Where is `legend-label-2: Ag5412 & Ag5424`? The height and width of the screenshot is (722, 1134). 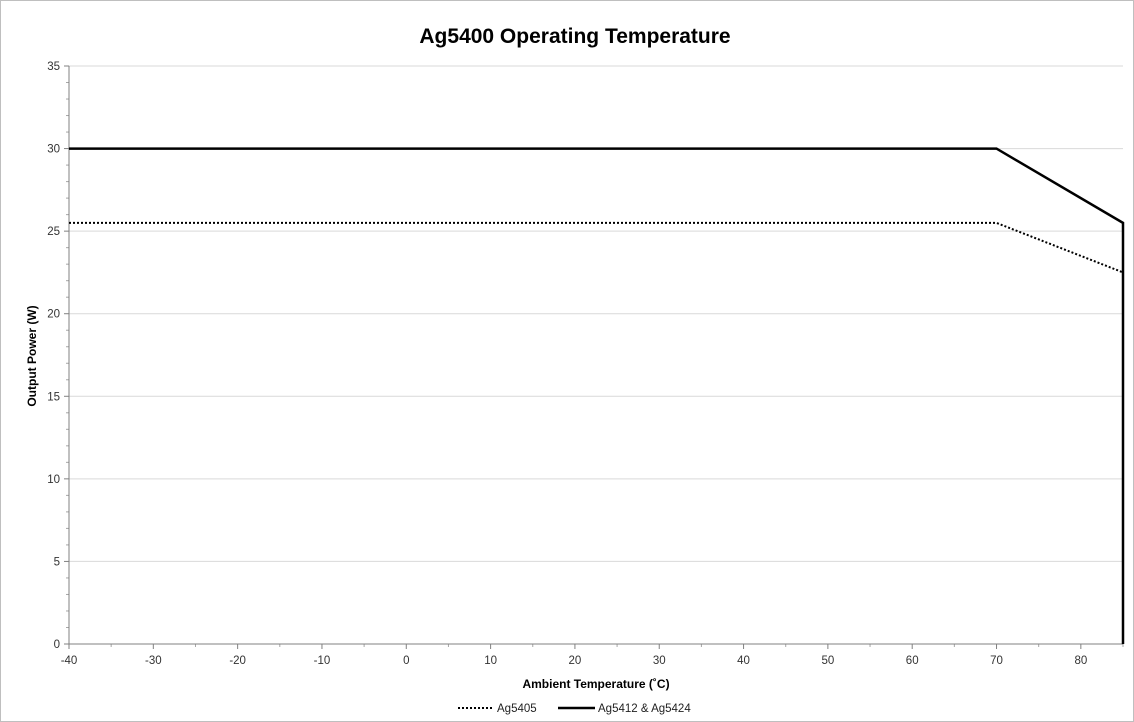
legend-label-2: Ag5412 & Ag5424 is located at coordinates (644, 709).